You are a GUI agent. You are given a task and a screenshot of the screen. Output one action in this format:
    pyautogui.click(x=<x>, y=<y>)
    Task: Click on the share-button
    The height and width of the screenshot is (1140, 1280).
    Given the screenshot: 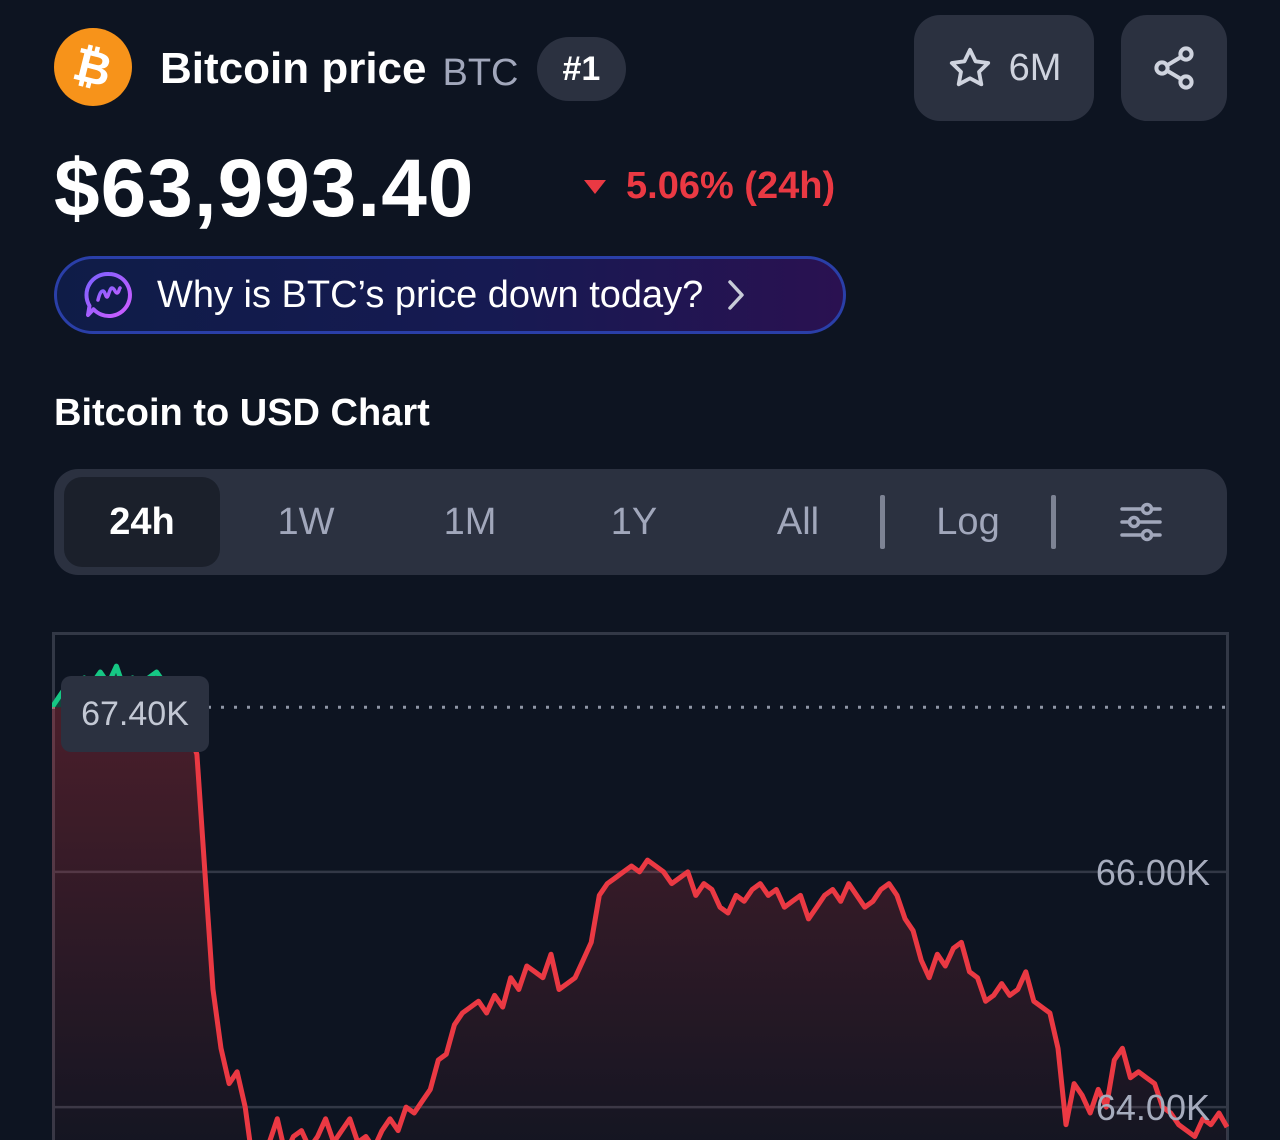 What is the action you would take?
    pyautogui.click(x=1174, y=68)
    